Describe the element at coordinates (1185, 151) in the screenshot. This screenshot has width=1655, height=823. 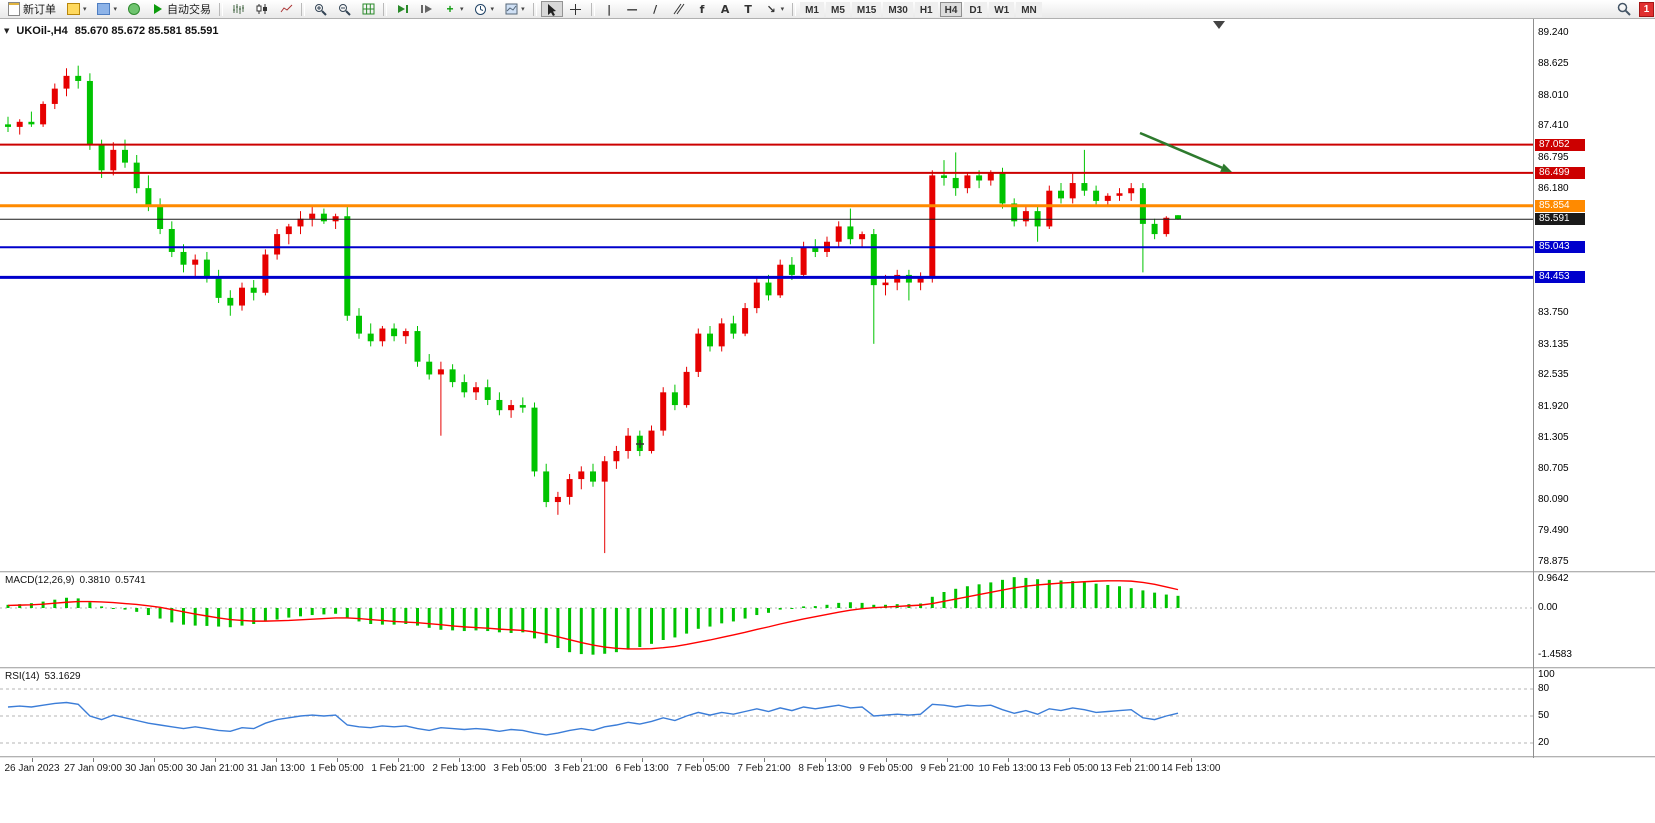
I see `trend-arrow-annotation` at that location.